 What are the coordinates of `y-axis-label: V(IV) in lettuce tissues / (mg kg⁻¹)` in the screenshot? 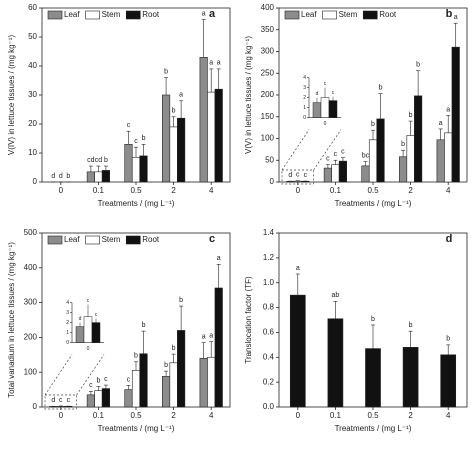 It's located at (11, 95).